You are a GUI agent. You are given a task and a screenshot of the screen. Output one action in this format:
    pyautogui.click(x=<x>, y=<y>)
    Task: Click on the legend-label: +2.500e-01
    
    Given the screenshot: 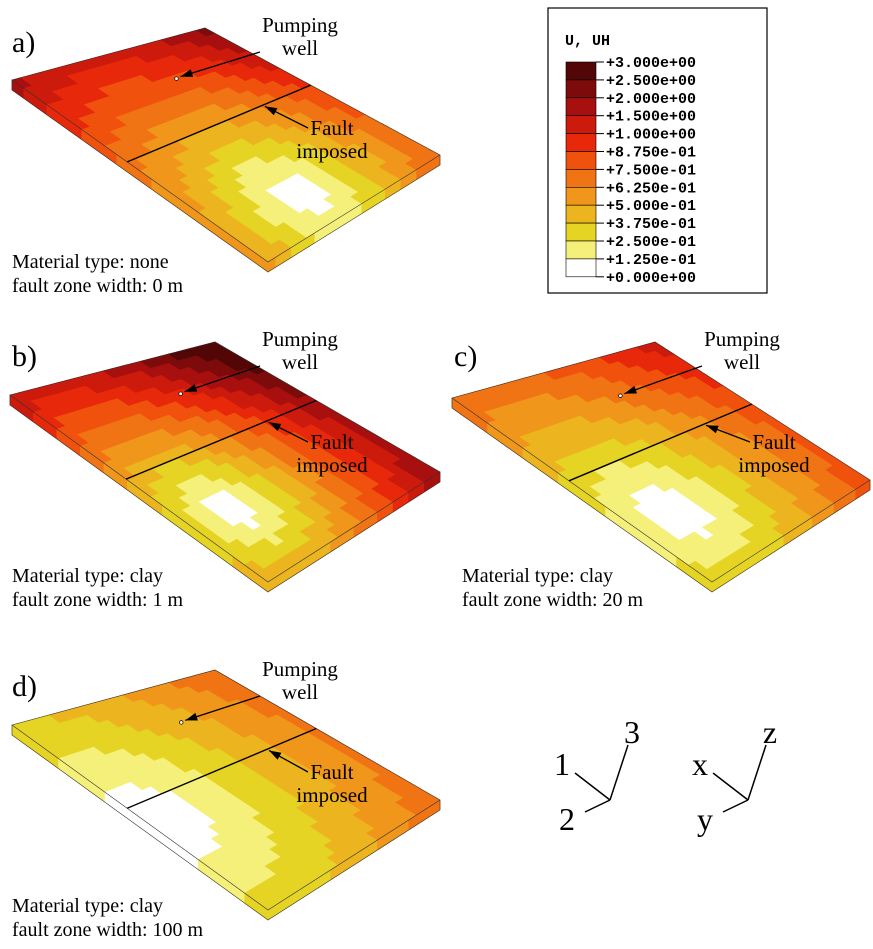 What is the action you would take?
    pyautogui.click(x=651, y=242)
    